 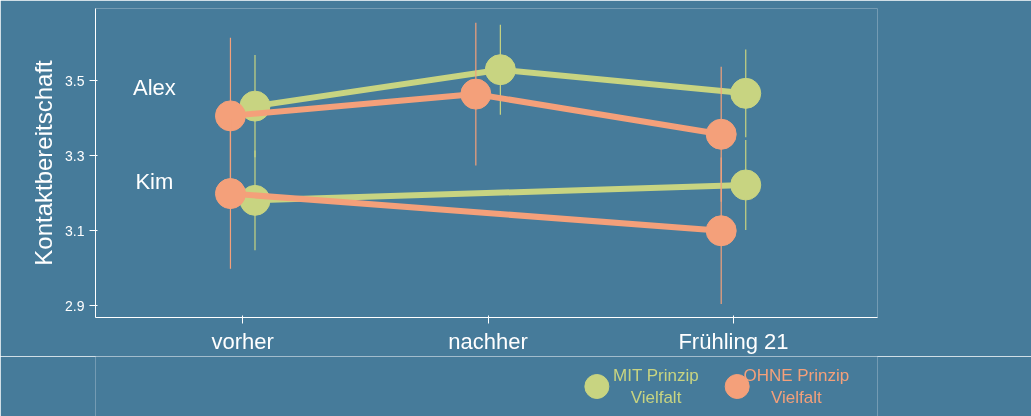 I want to click on y-tick-label: 3.5, so click(x=75, y=80).